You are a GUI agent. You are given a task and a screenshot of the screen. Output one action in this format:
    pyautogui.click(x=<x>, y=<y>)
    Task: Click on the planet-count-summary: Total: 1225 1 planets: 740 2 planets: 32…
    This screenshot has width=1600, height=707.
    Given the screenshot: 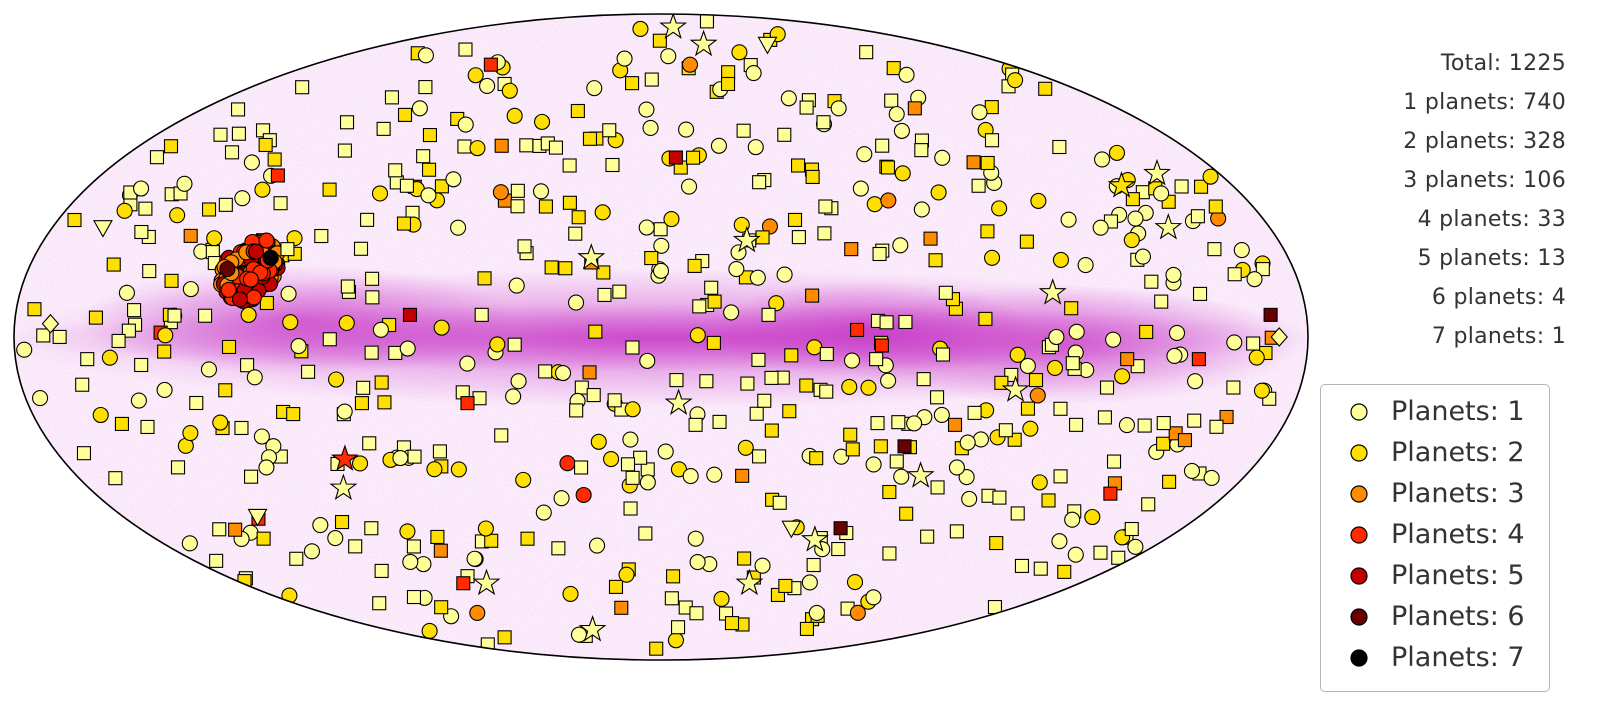 What is the action you would take?
    pyautogui.click(x=1484, y=200)
    